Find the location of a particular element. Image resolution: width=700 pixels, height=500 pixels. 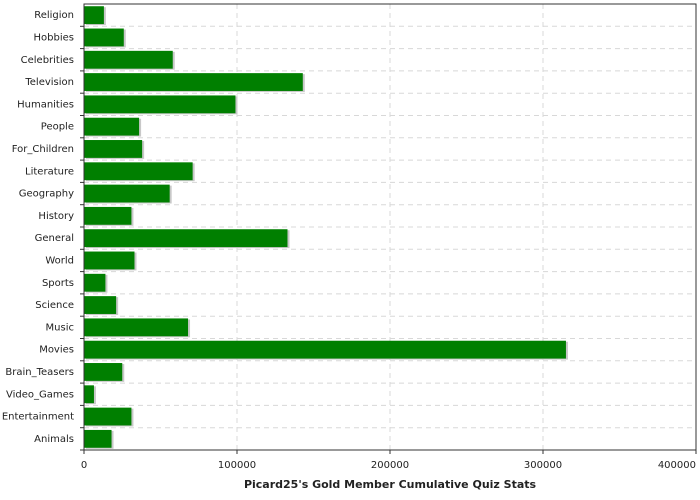

y-tick-label: Music is located at coordinates (60, 327).